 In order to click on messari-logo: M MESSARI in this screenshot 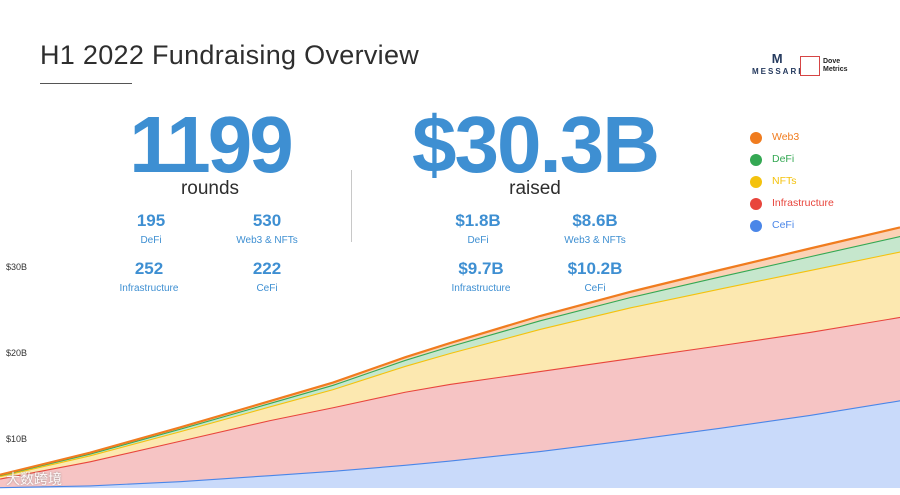, I will do `click(777, 64)`.